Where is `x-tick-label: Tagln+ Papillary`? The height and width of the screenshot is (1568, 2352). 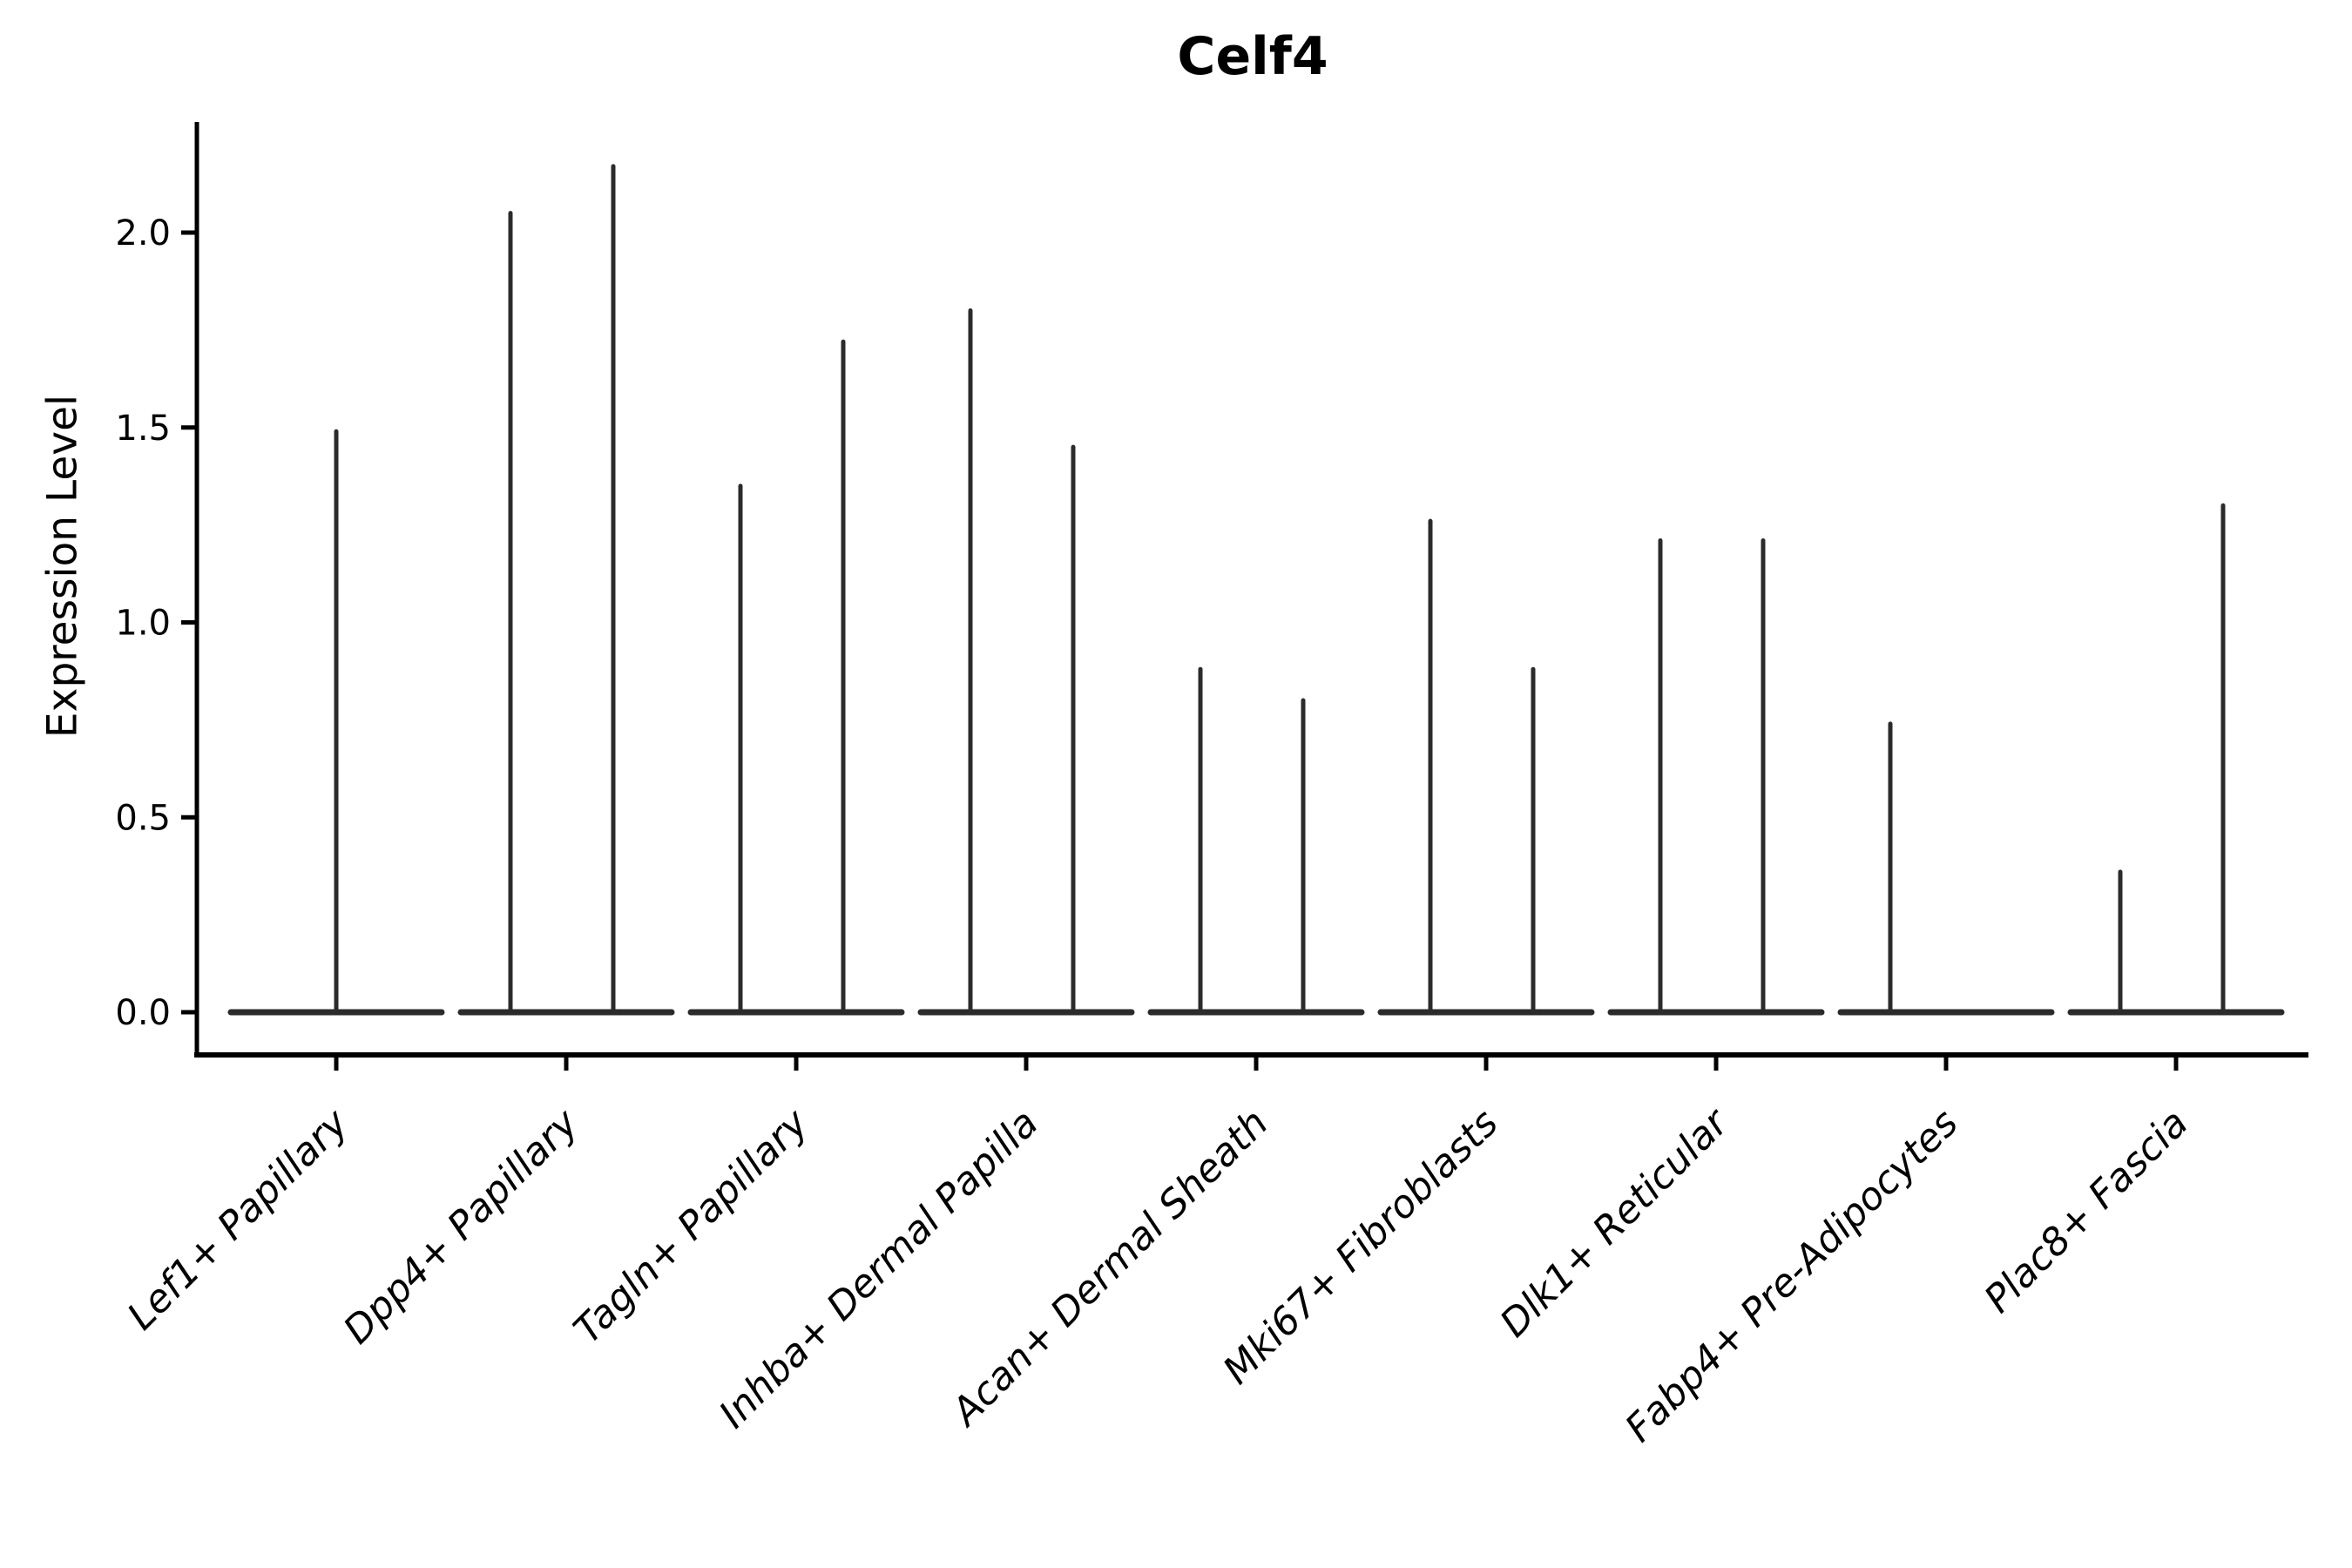 x-tick-label: Tagln+ Papillary is located at coordinates (691, 1226).